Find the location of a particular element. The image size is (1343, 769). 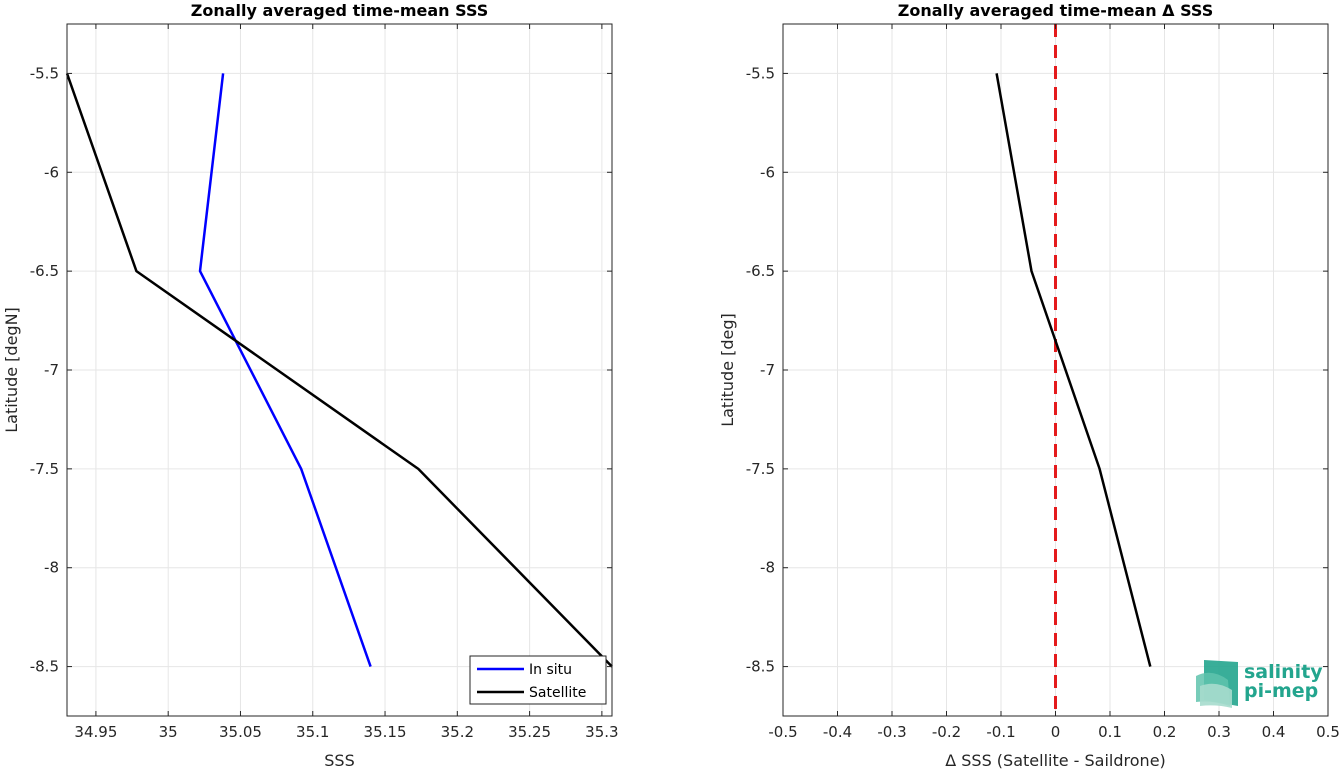

salinity-pi-mep-logo: salinity pi-mep is located at coordinates (1259, 684).